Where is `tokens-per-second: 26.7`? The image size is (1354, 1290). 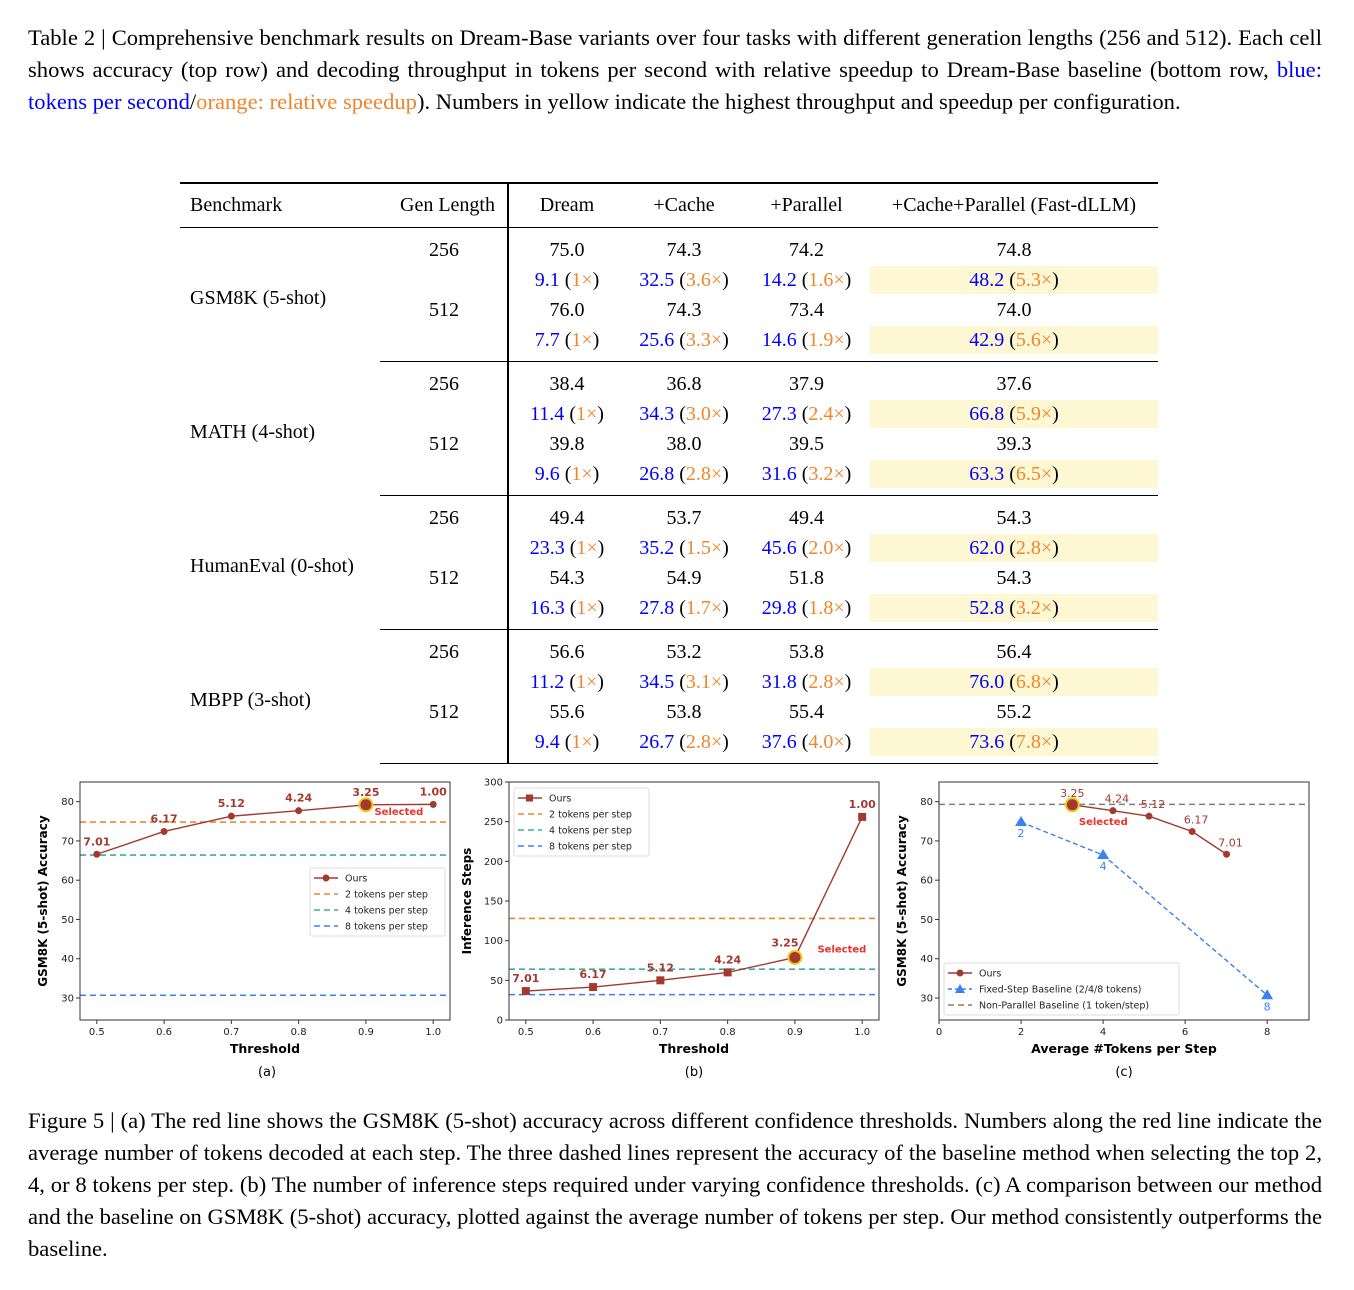
tokens-per-second: 26.7 is located at coordinates (657, 741).